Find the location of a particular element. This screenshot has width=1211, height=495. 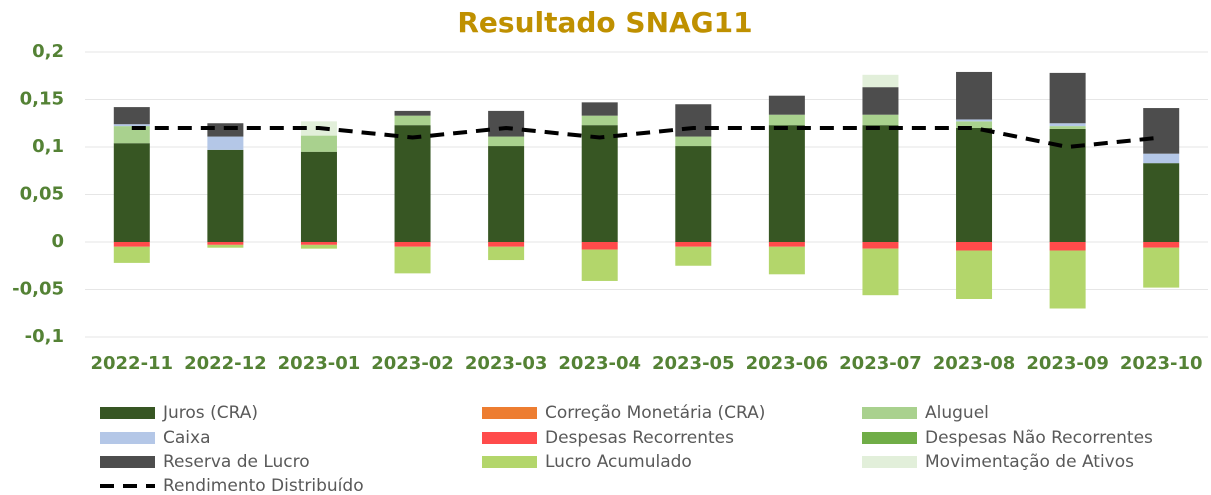

y-tick-label: 0,05 is located at coordinates (42, 194).